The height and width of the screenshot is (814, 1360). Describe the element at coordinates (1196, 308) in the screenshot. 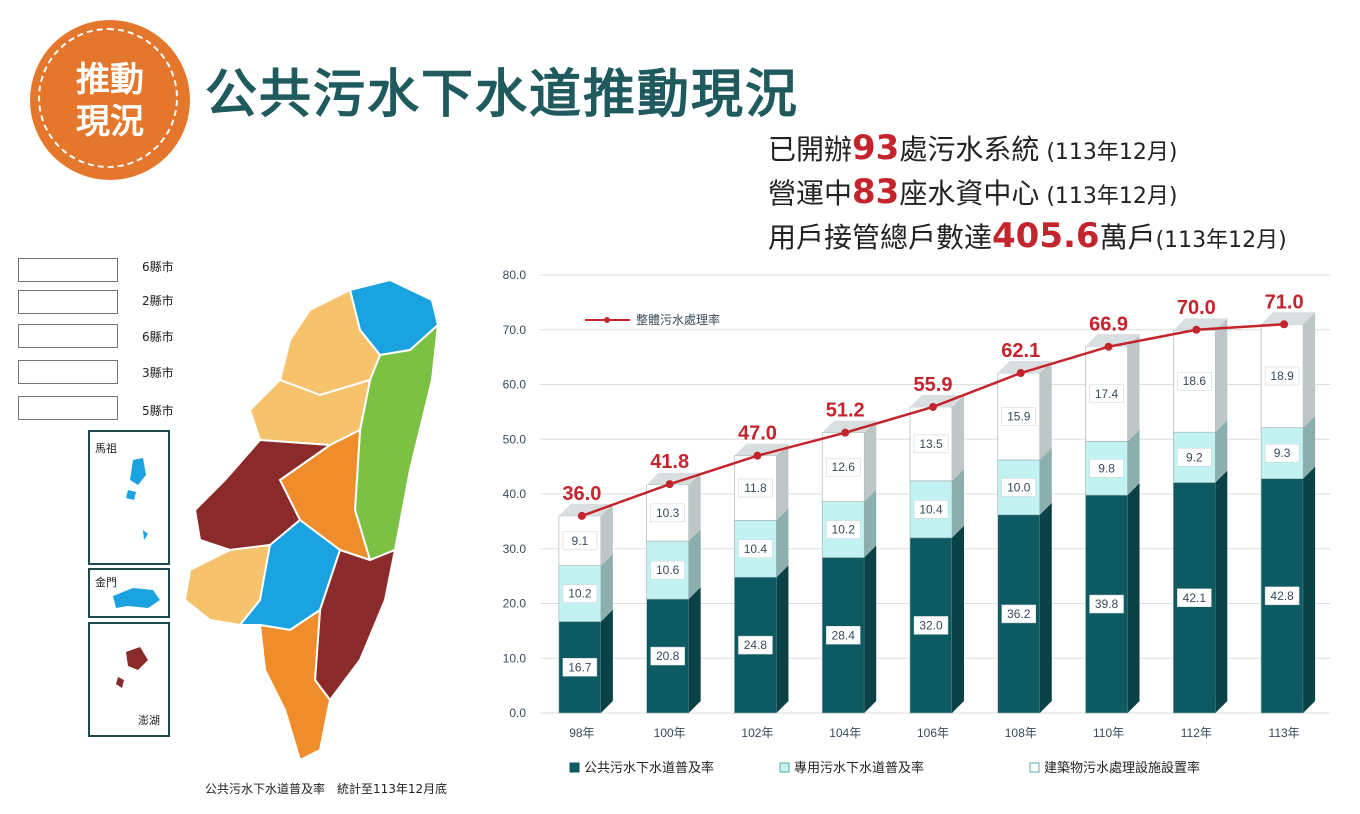

I see `line-value-label: 70.0` at that location.